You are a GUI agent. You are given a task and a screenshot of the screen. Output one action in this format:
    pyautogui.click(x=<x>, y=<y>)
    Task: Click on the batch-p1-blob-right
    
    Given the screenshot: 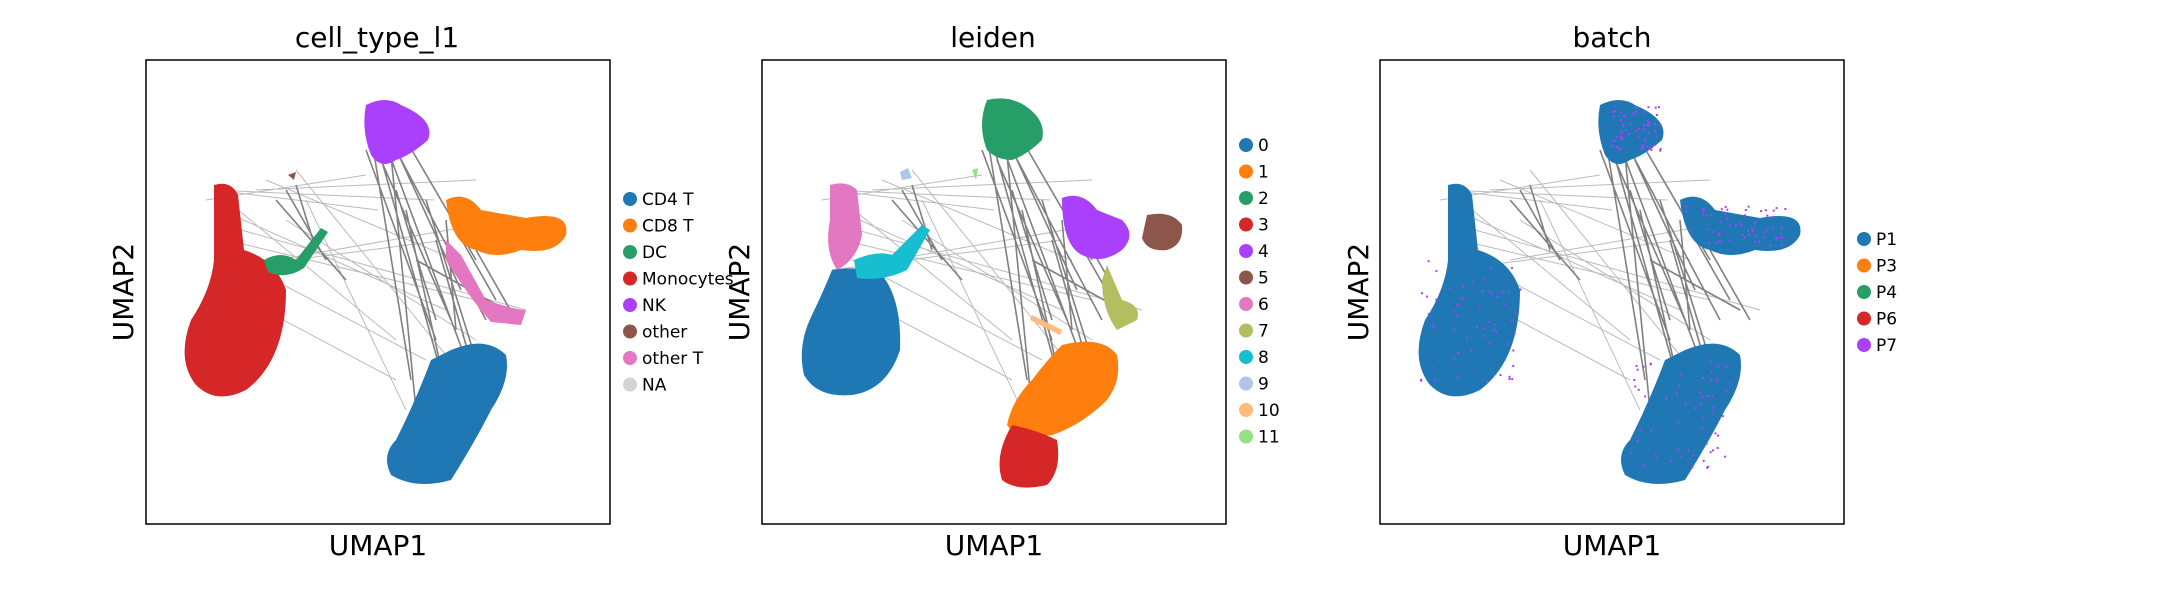 What is the action you would take?
    pyautogui.click(x=1740, y=225)
    